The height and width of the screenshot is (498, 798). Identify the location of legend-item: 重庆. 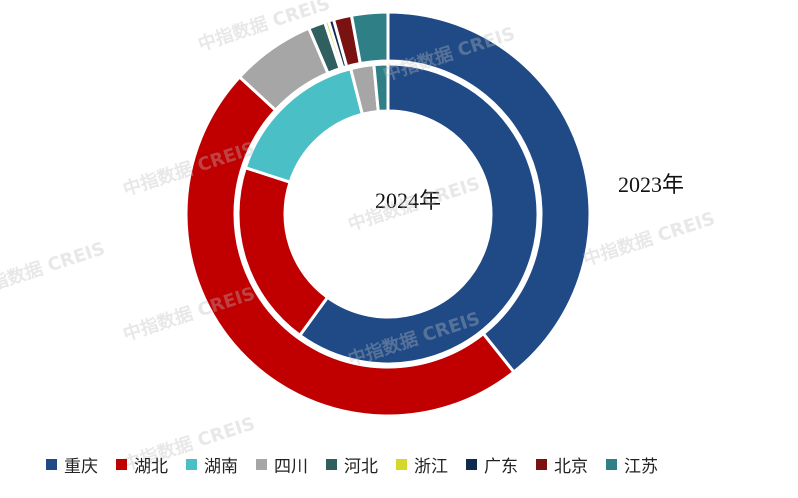
(72, 464).